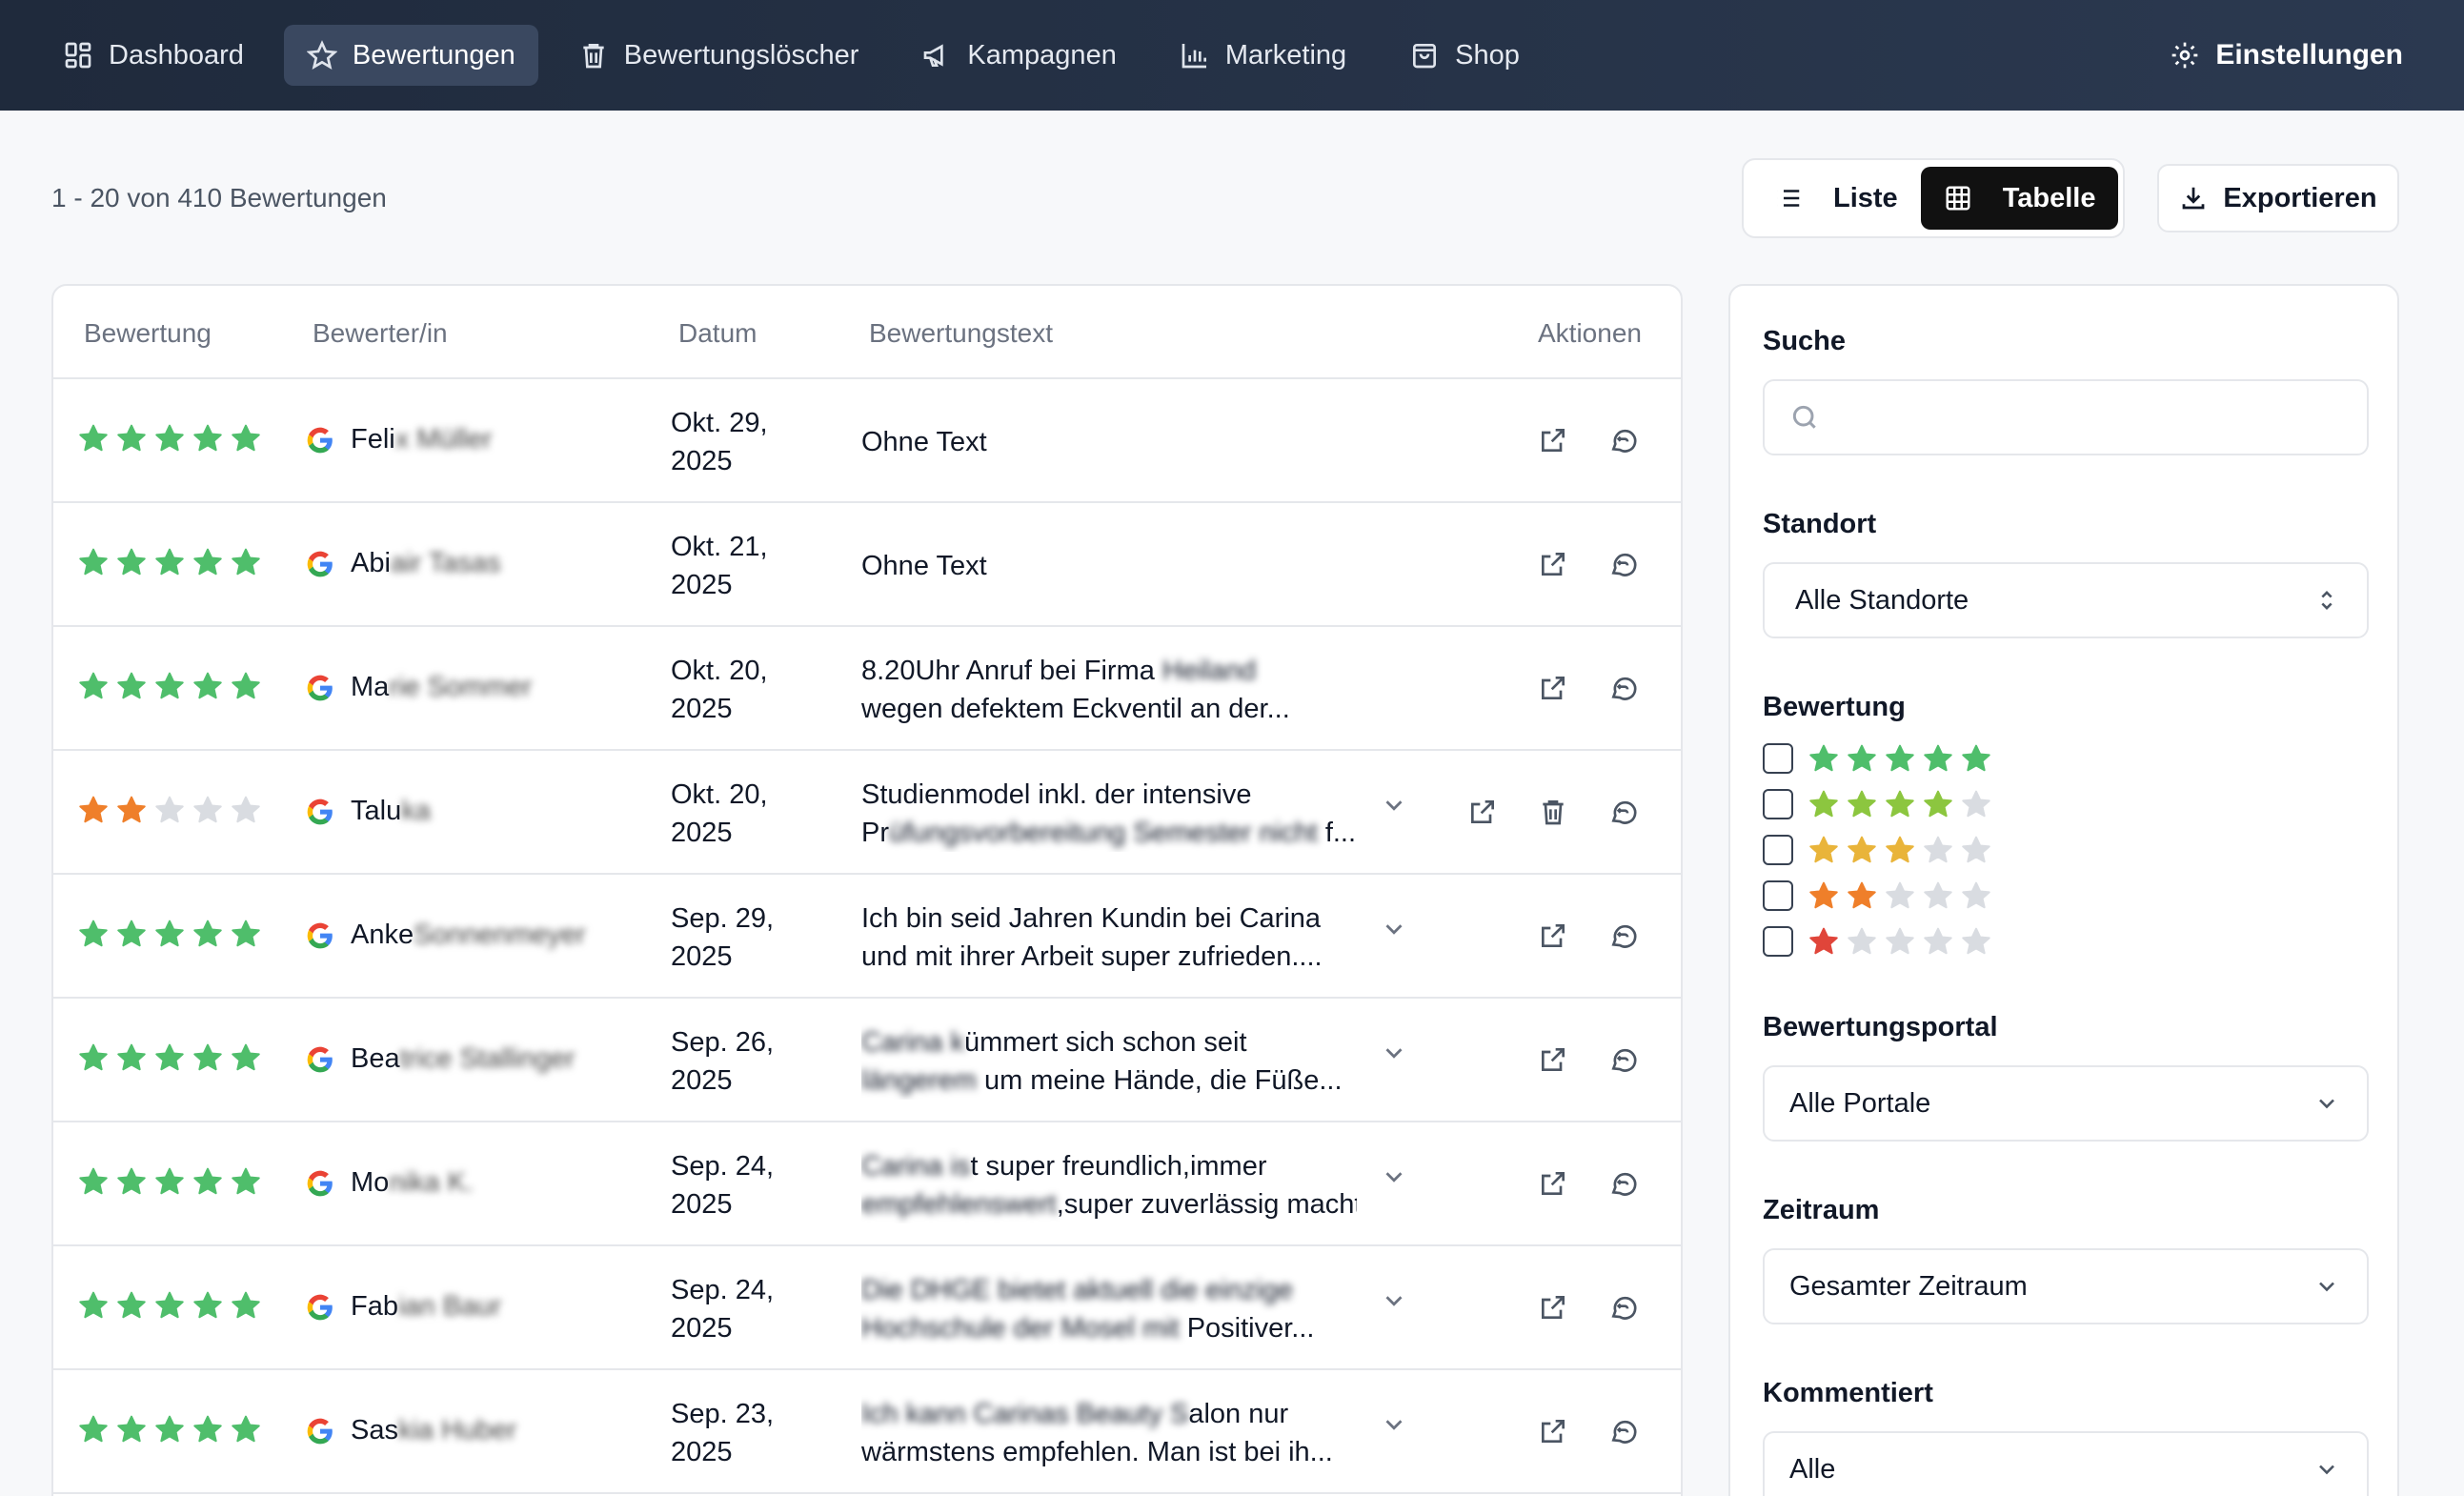  Describe the element at coordinates (719, 547) in the screenshot. I see `review-date-day: Okt. 21,` at that location.